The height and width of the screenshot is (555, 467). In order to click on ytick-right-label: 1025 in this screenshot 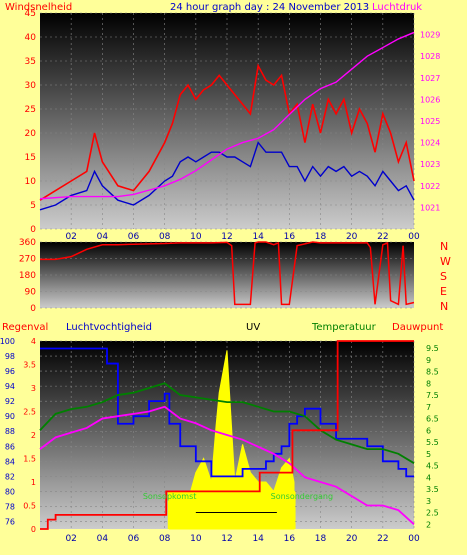, I will do `click(430, 121)`.